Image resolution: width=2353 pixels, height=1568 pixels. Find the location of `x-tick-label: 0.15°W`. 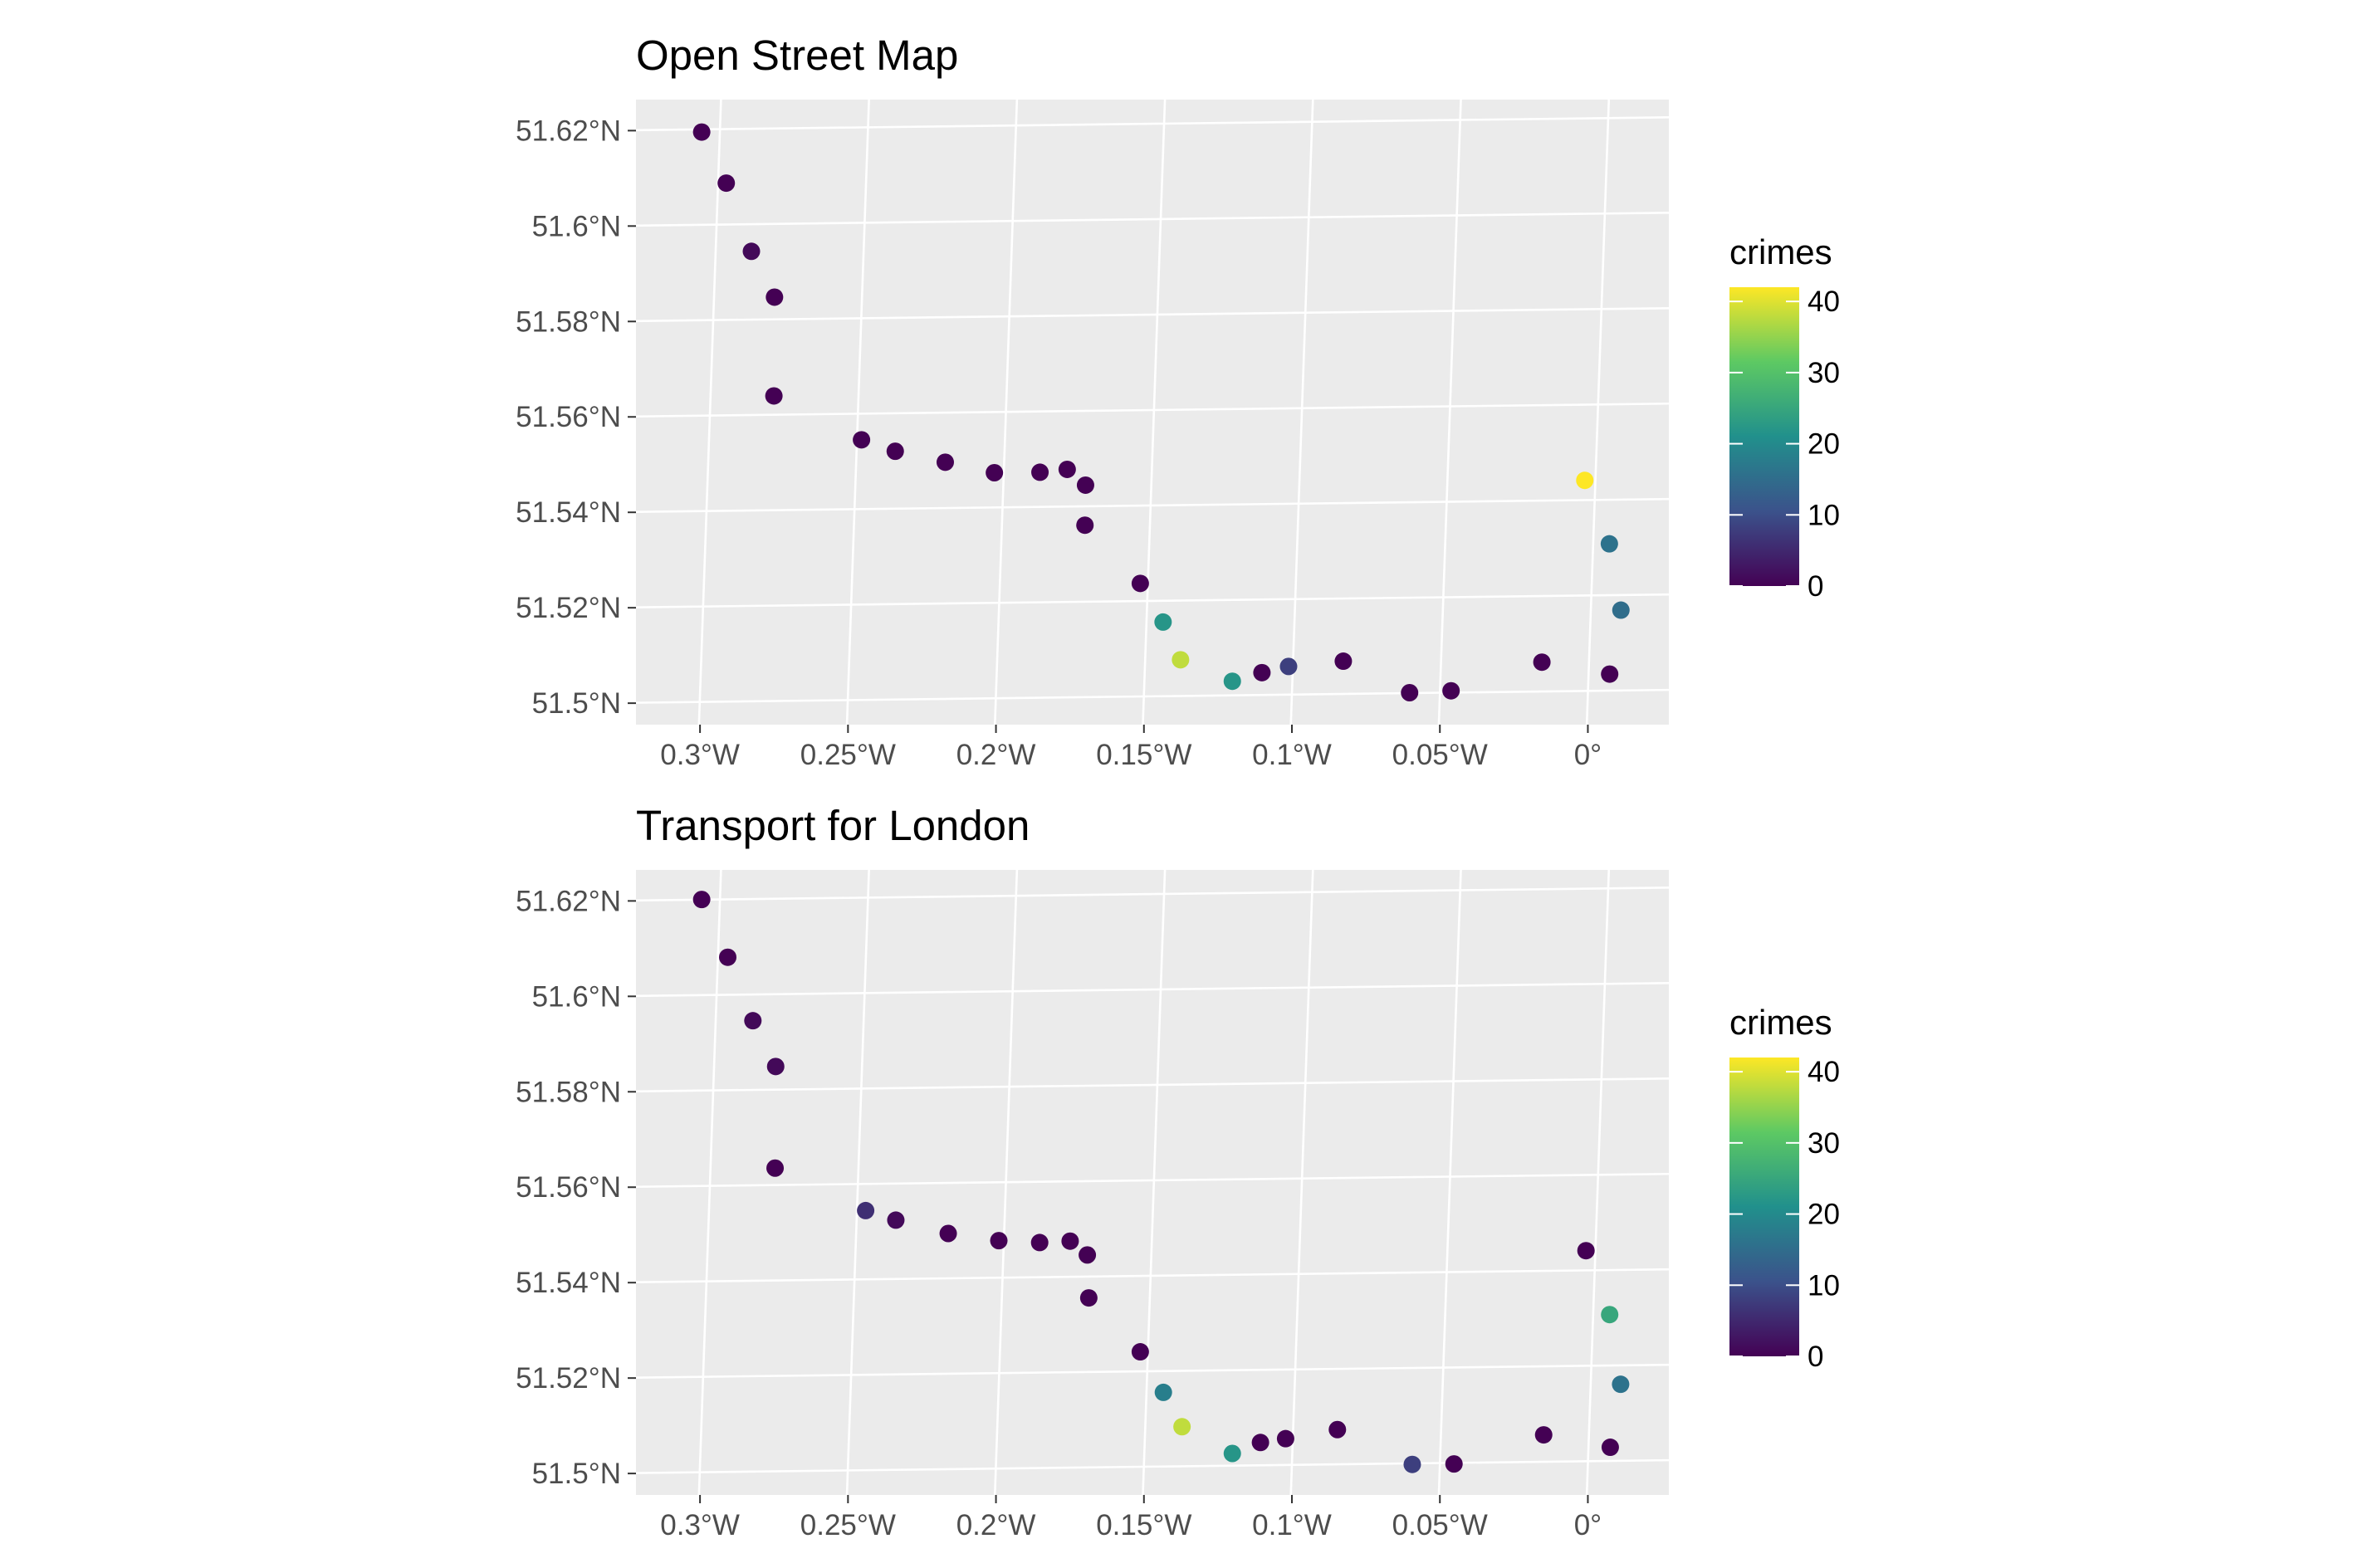

x-tick-label: 0.15°W is located at coordinates (1143, 1525).